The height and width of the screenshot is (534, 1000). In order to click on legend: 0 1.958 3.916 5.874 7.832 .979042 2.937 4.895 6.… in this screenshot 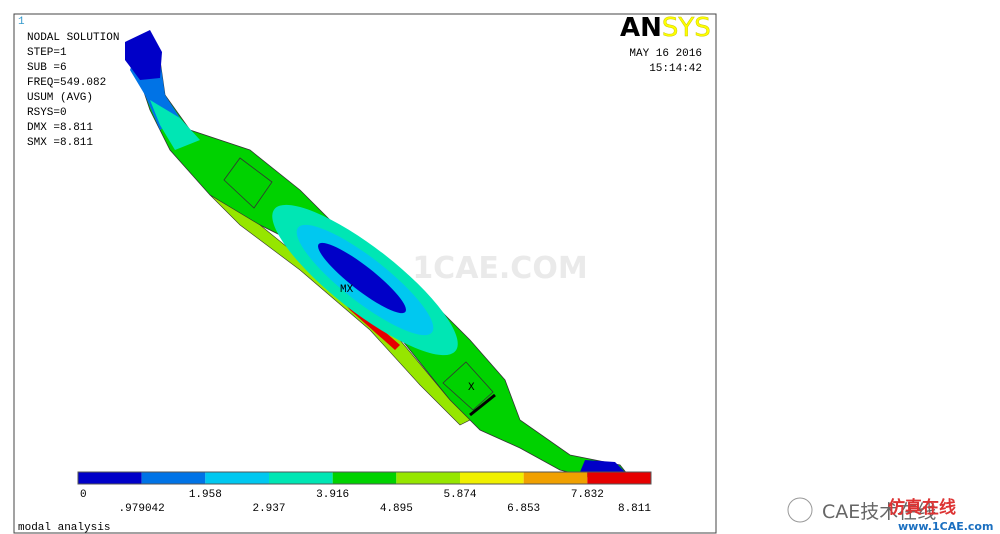, I will do `click(364, 493)`.